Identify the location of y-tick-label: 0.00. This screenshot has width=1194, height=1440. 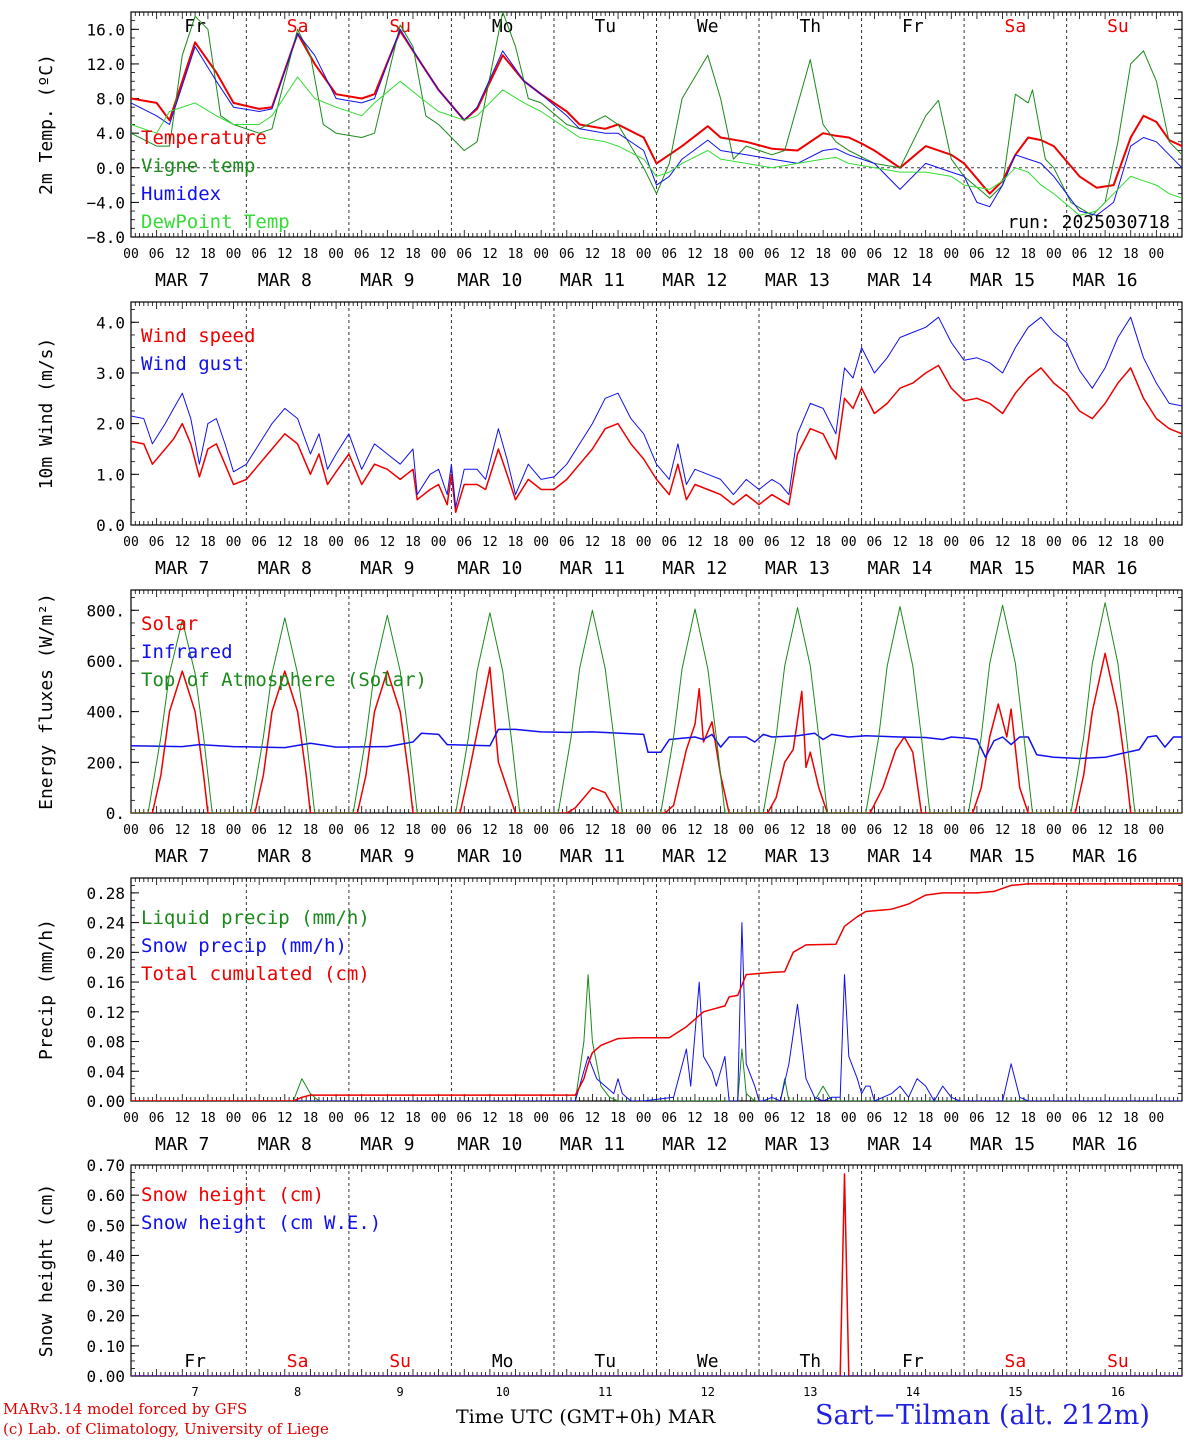
(105, 1376).